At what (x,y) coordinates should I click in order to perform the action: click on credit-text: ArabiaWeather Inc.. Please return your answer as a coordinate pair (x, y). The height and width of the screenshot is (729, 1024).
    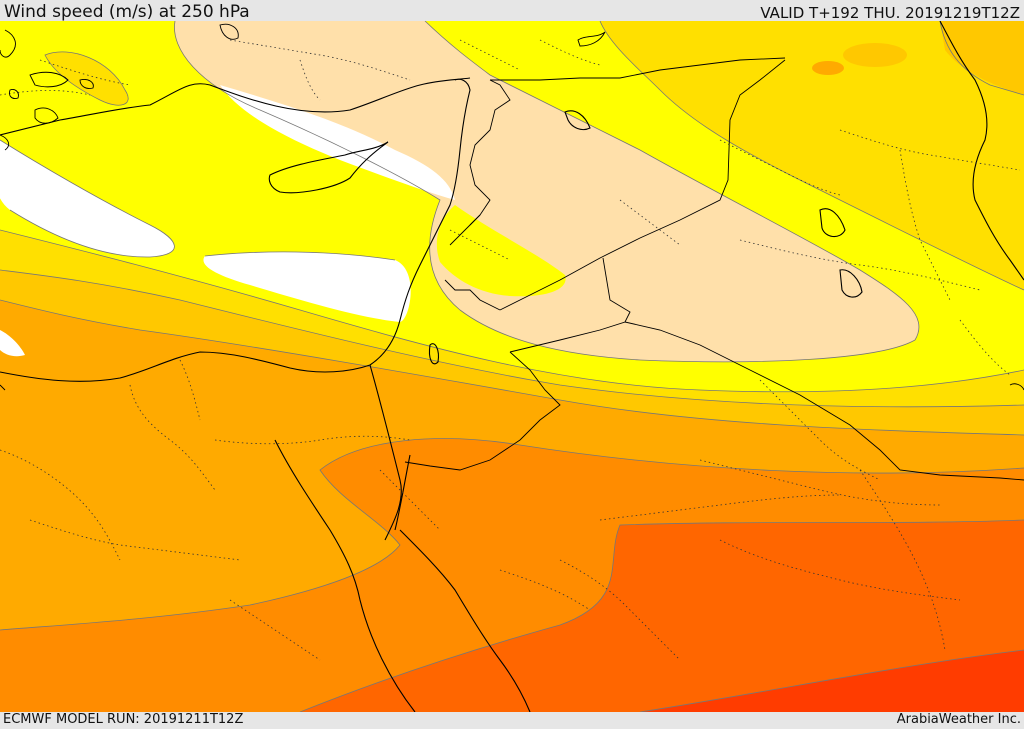
    Looking at the image, I should click on (958, 719).